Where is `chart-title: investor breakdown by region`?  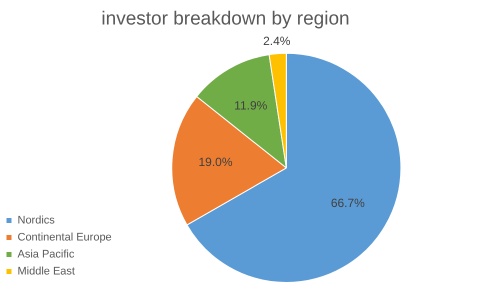
chart-title: investor breakdown by region is located at coordinates (225, 19).